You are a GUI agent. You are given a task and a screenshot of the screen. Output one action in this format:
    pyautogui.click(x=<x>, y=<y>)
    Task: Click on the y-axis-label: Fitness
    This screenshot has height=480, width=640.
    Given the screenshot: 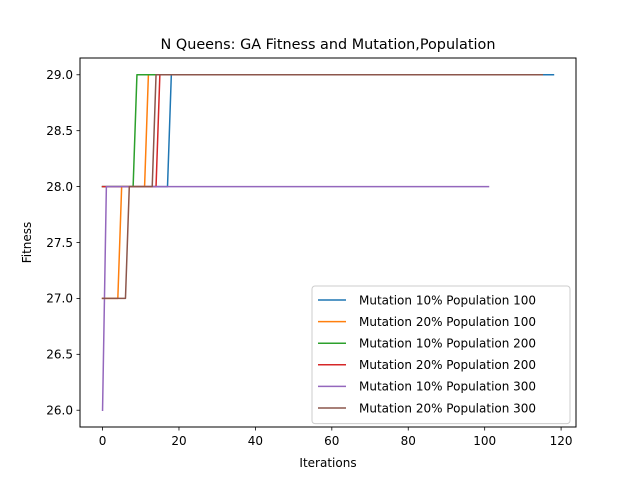 What is the action you would take?
    pyautogui.click(x=27, y=243)
    